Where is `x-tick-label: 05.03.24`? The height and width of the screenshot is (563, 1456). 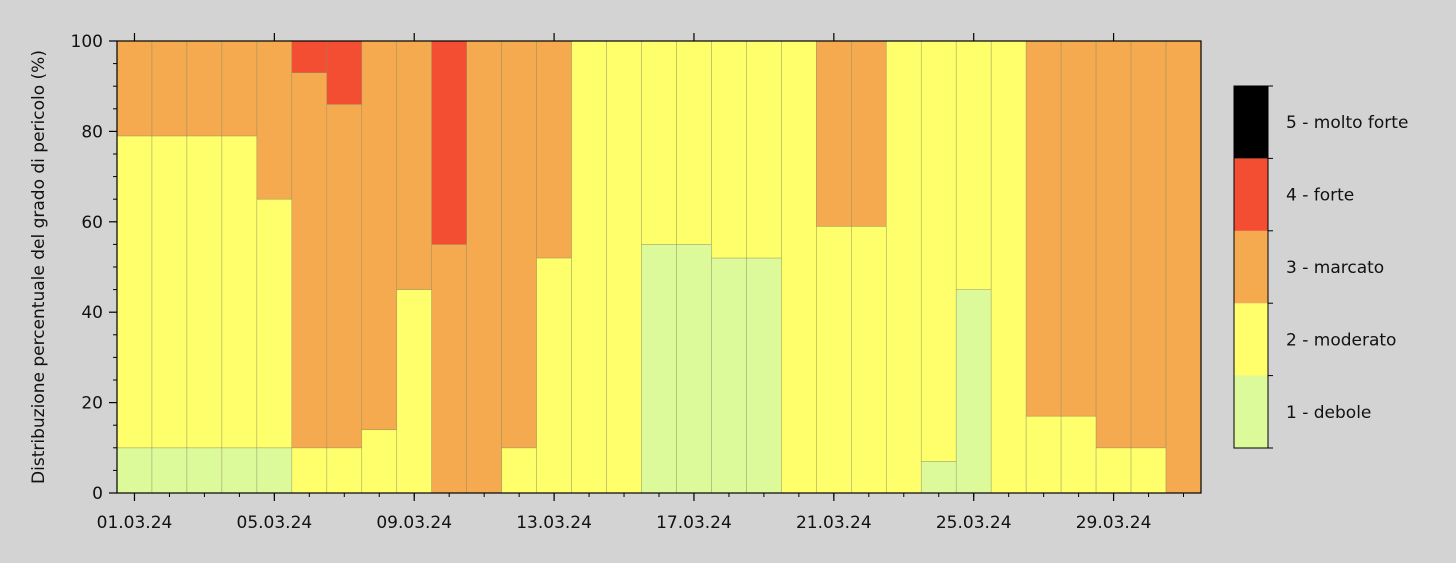 x-tick-label: 05.03.24 is located at coordinates (275, 523).